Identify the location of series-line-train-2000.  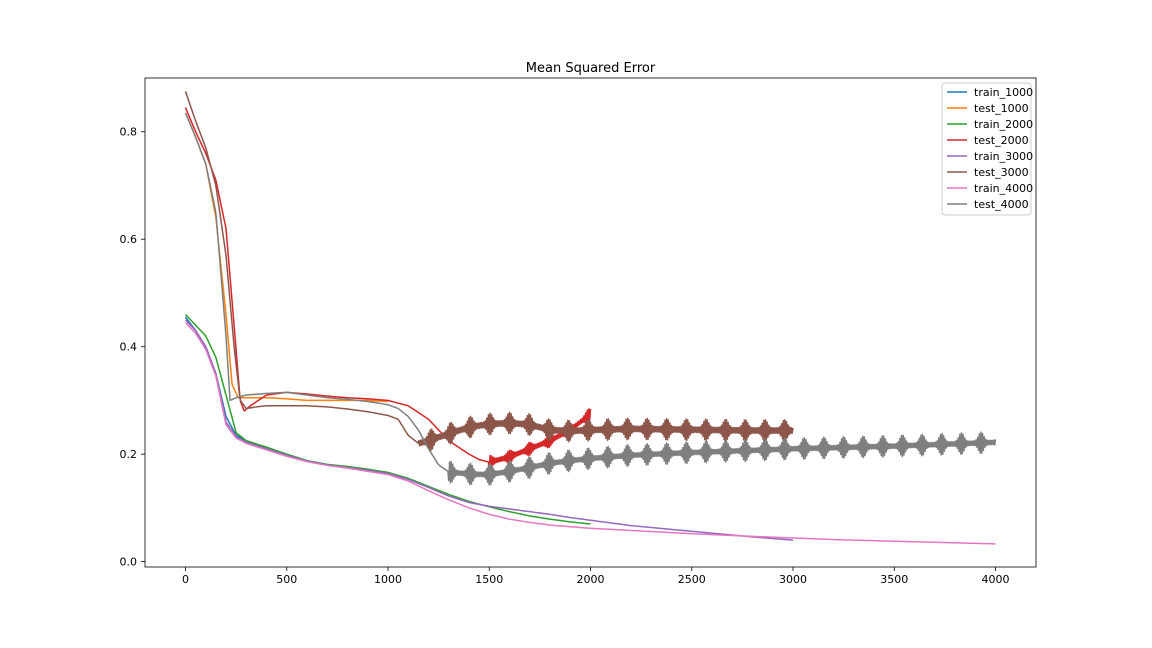
(387, 419).